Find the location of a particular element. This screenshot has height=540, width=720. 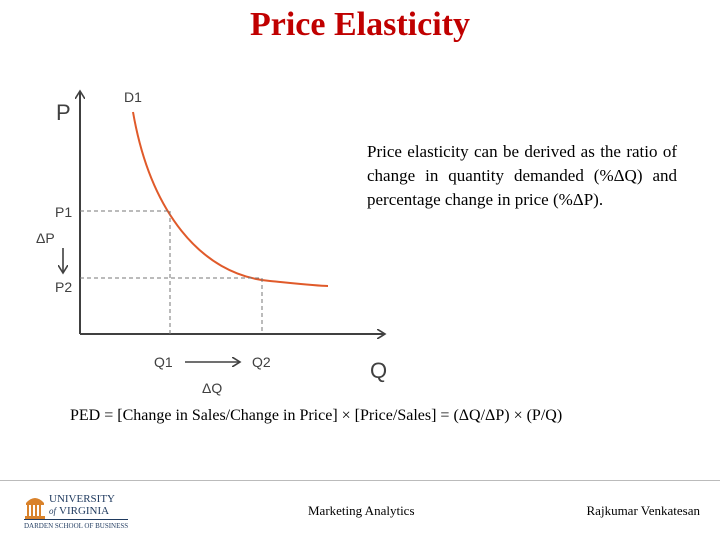

logo-of-text: of is located at coordinates (53, 511).